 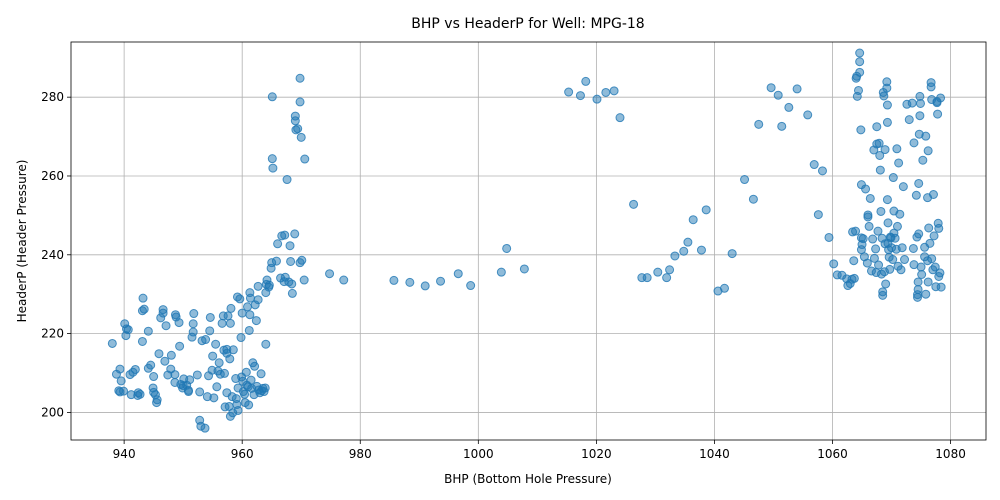 I want to click on x-tick-label: 1060, so click(x=832, y=454).